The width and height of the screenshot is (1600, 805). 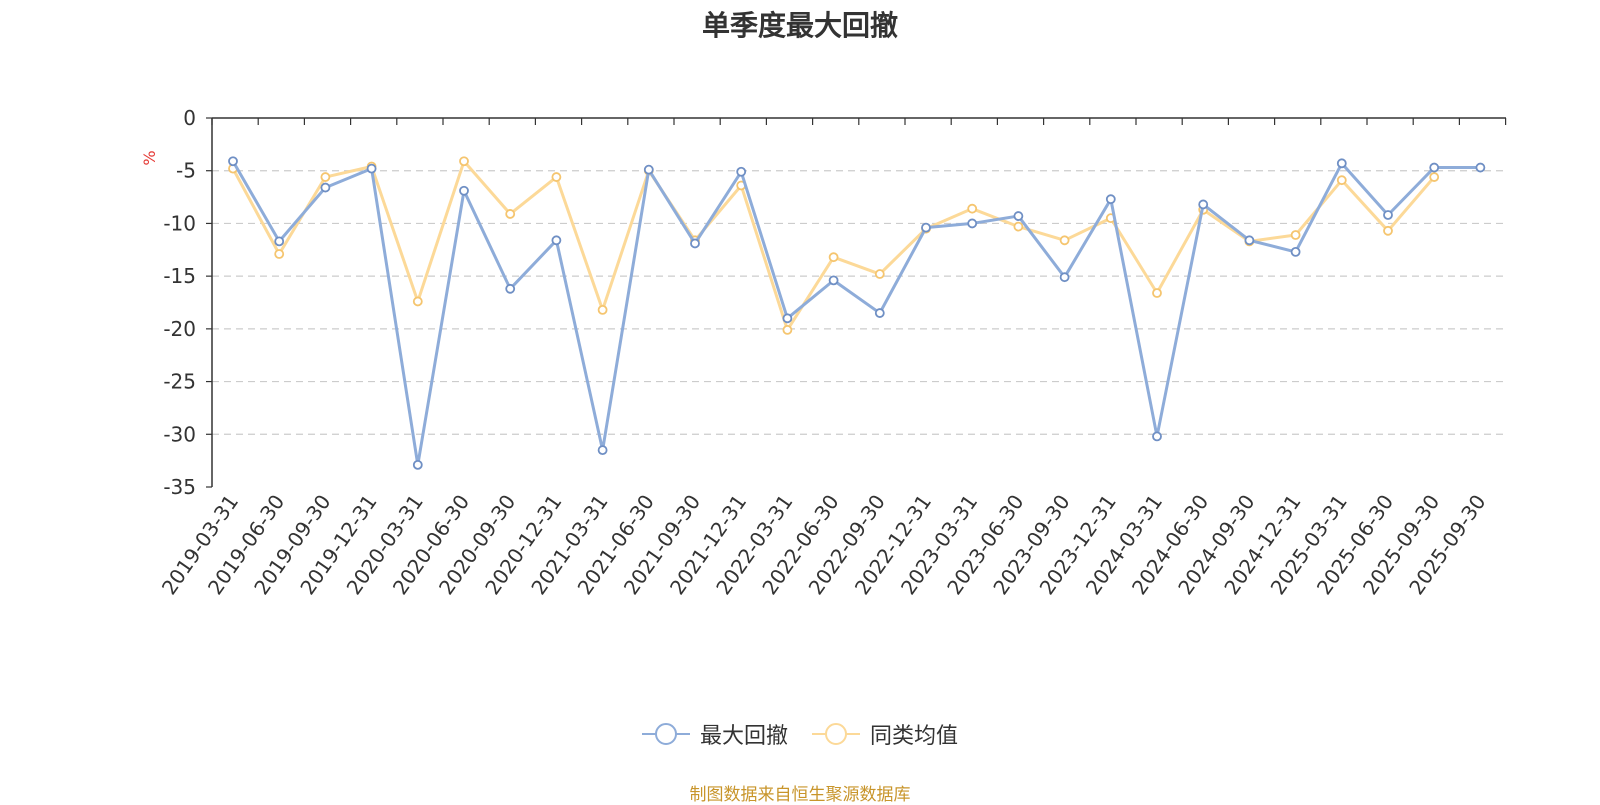 What do you see at coordinates (800, 795) in the screenshot?
I see `source-note: 制图数据来自恒生聚源数据库` at bounding box center [800, 795].